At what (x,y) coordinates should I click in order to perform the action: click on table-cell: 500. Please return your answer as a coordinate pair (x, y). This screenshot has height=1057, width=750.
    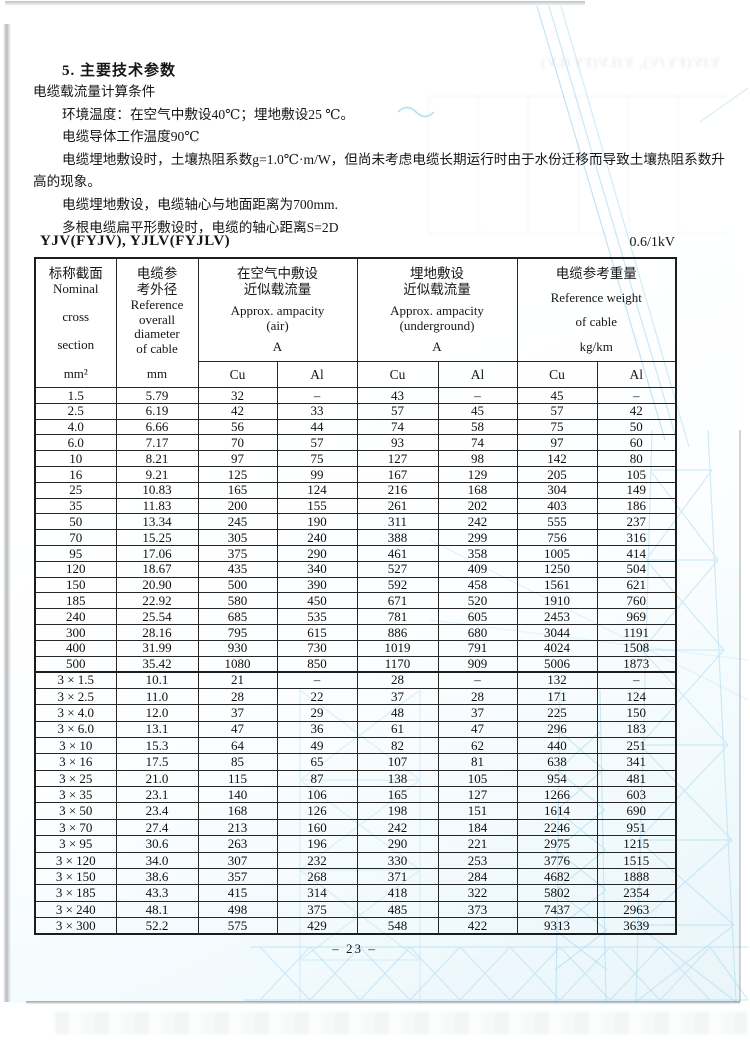
    Looking at the image, I should click on (237, 585).